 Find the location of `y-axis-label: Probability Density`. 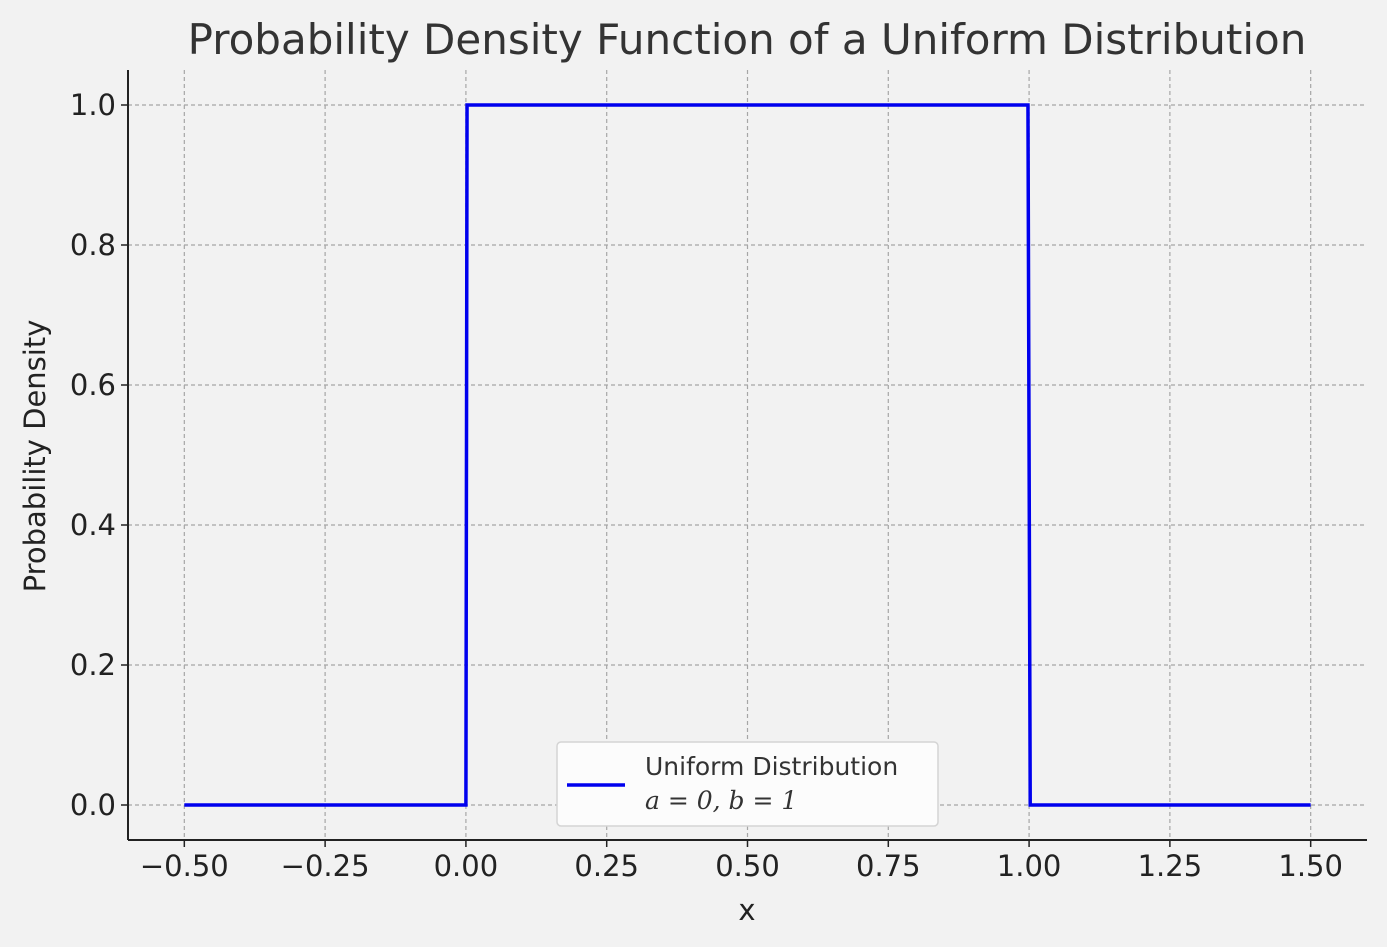

y-axis-label: Probability Density is located at coordinates (35, 456).